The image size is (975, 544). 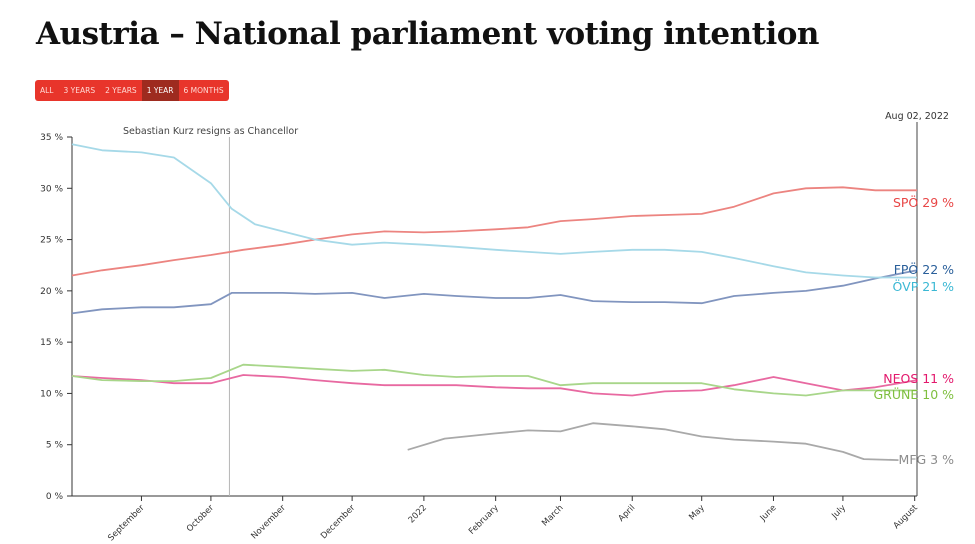 What do you see at coordinates (494, 385) in the screenshot?
I see `series-line-neos` at bounding box center [494, 385].